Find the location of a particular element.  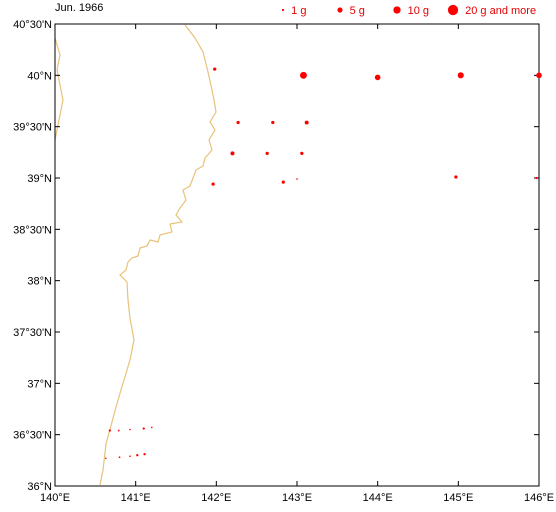

y-tick-label: 38°30'N is located at coordinates (32, 230).